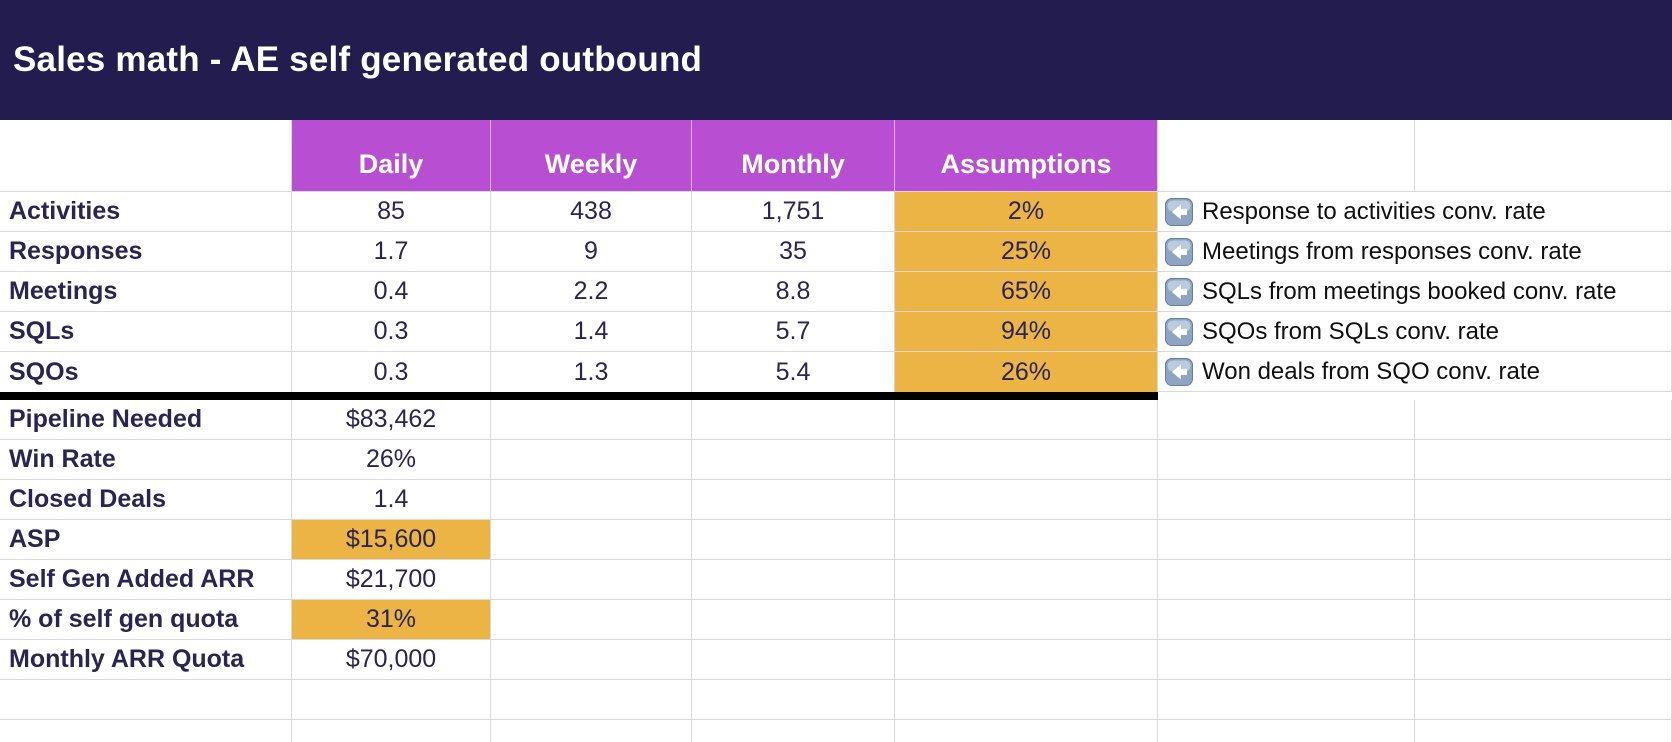 The height and width of the screenshot is (742, 1672). I want to click on asp-value-cell: $15,600, so click(391, 540).